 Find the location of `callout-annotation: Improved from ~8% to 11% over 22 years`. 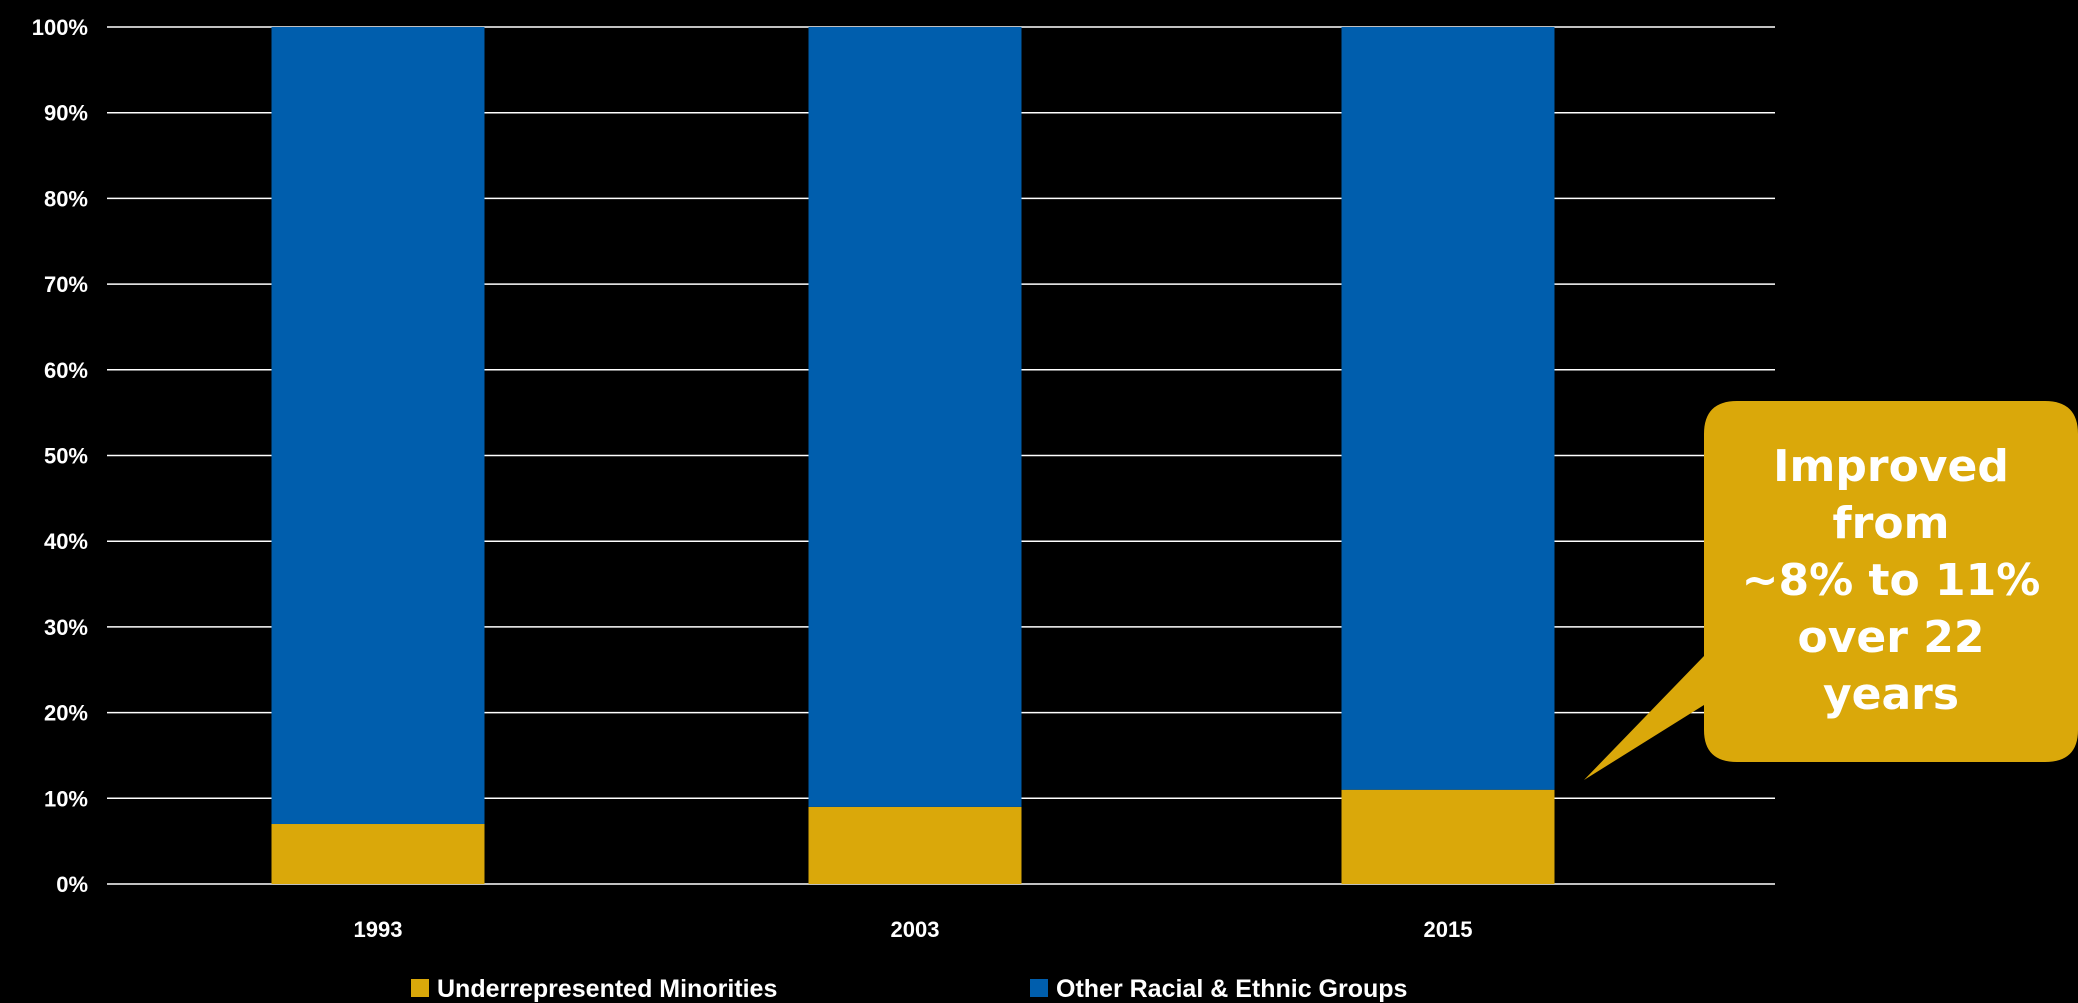

callout-annotation: Improved from ~8% to 11% over 22 years is located at coordinates (1831, 590).